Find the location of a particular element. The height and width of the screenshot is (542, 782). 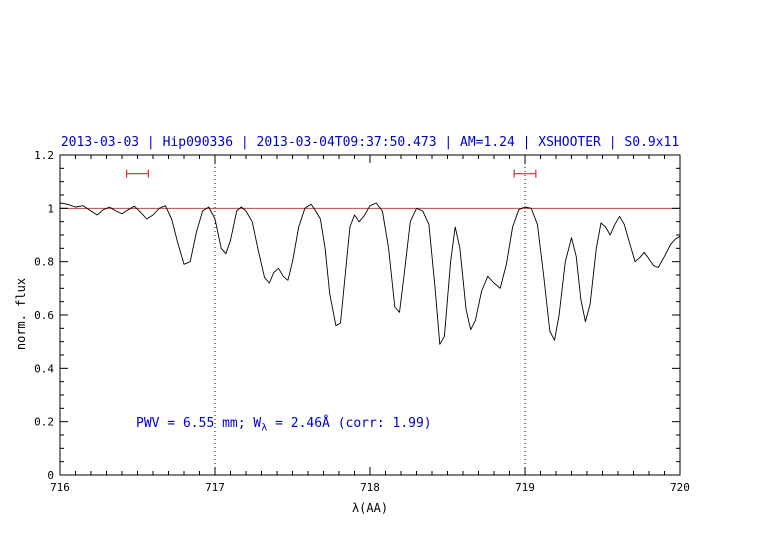

y-tick-label: 0.6 is located at coordinates (44, 315).